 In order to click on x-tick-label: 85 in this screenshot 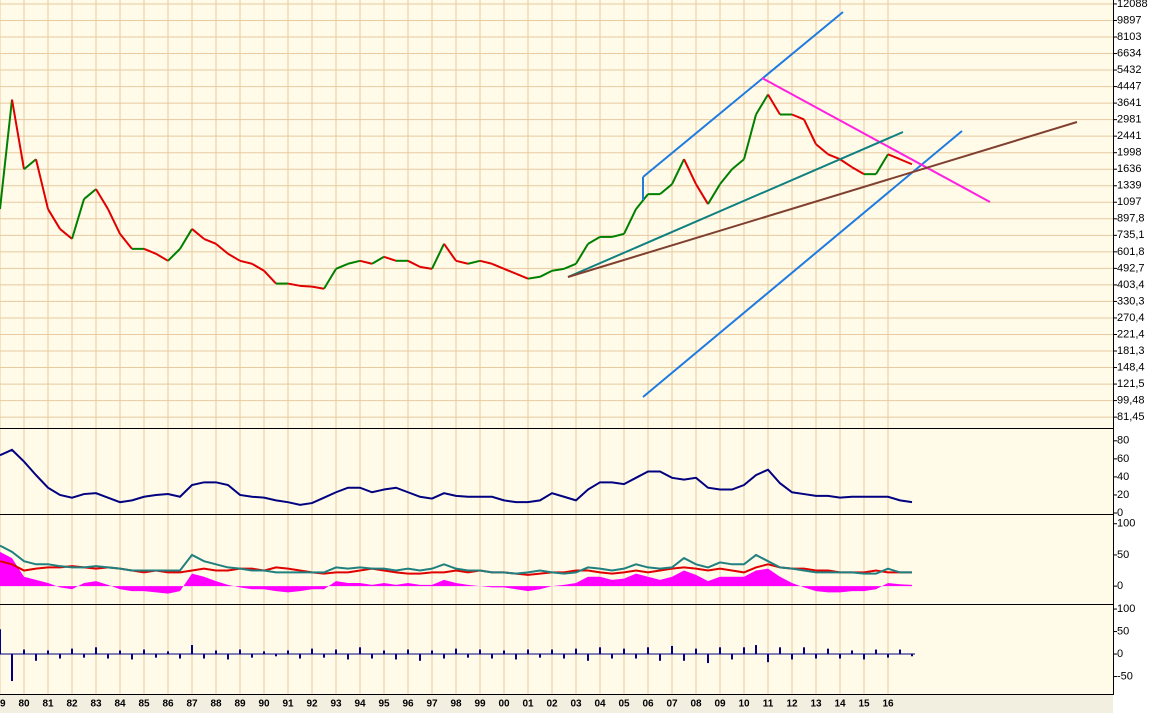, I will do `click(144, 704)`.